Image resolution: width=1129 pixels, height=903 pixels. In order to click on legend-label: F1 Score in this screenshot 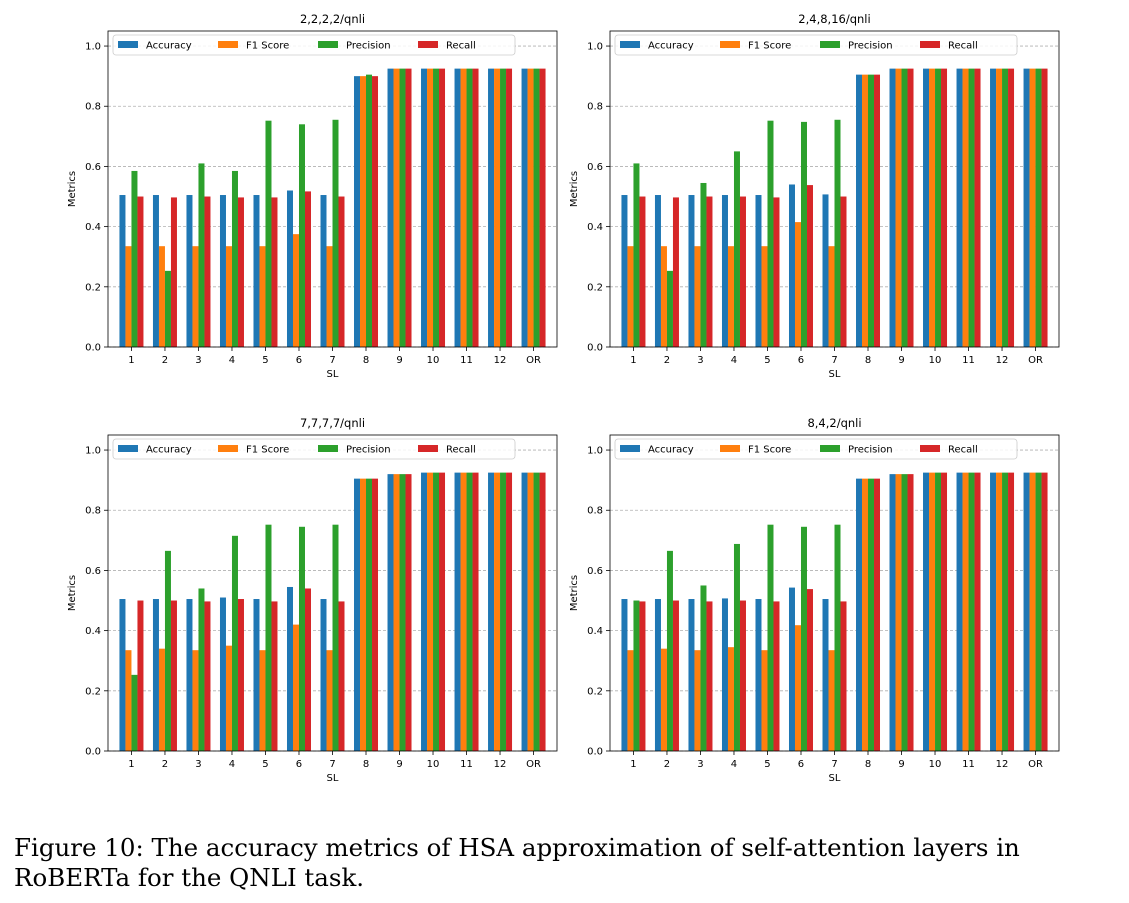, I will do `click(769, 450)`.